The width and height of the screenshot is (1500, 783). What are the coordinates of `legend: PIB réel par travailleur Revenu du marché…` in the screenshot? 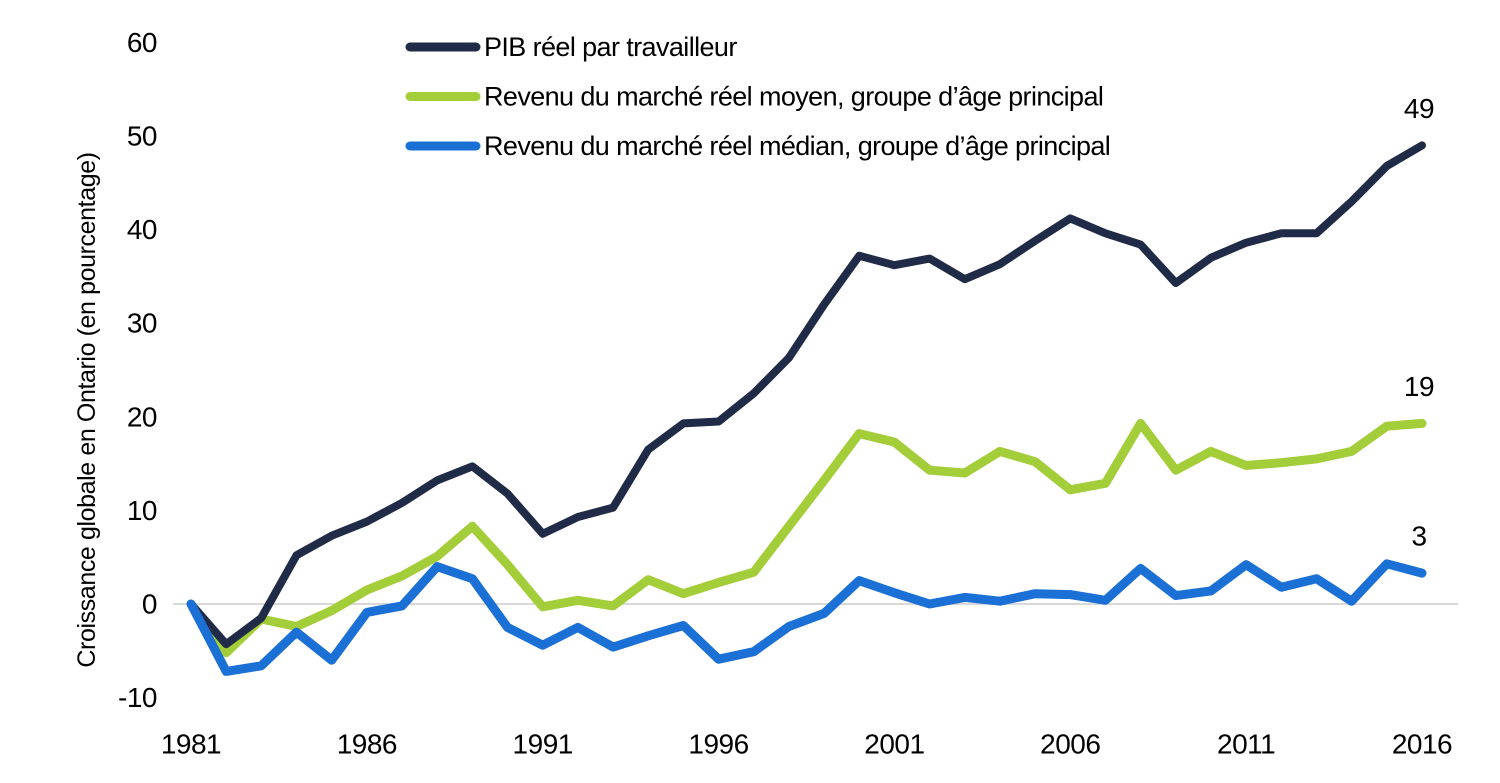 It's located at (758, 96).